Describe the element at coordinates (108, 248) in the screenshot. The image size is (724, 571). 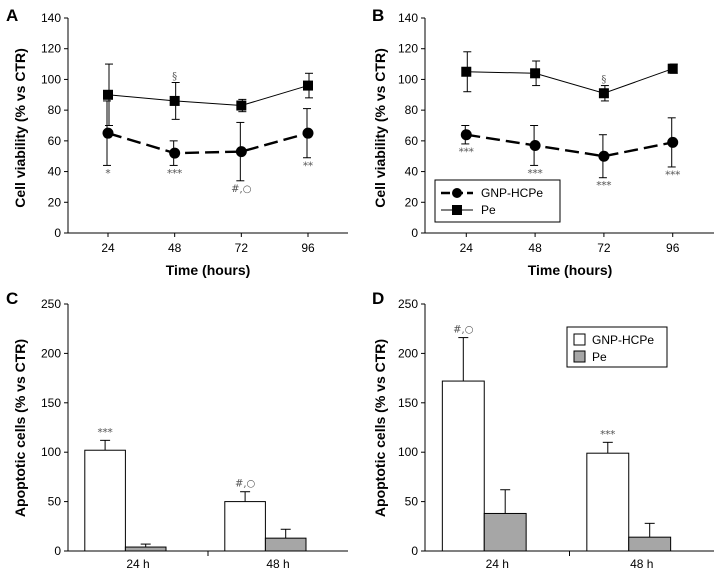
I see `x-tick-label: 24` at that location.